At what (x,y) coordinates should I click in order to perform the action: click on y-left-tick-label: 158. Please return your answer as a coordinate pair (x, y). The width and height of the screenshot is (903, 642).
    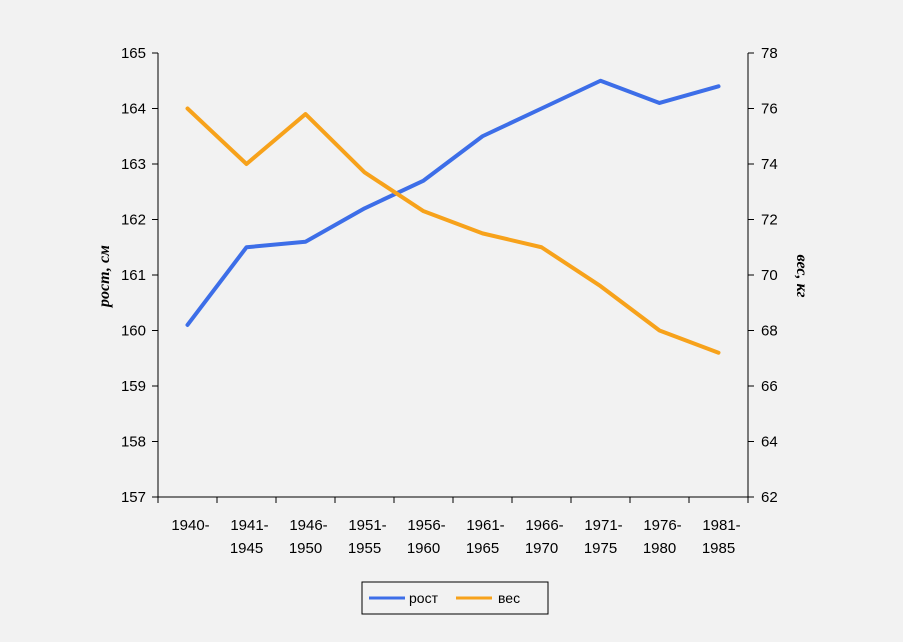
    Looking at the image, I should click on (133, 442).